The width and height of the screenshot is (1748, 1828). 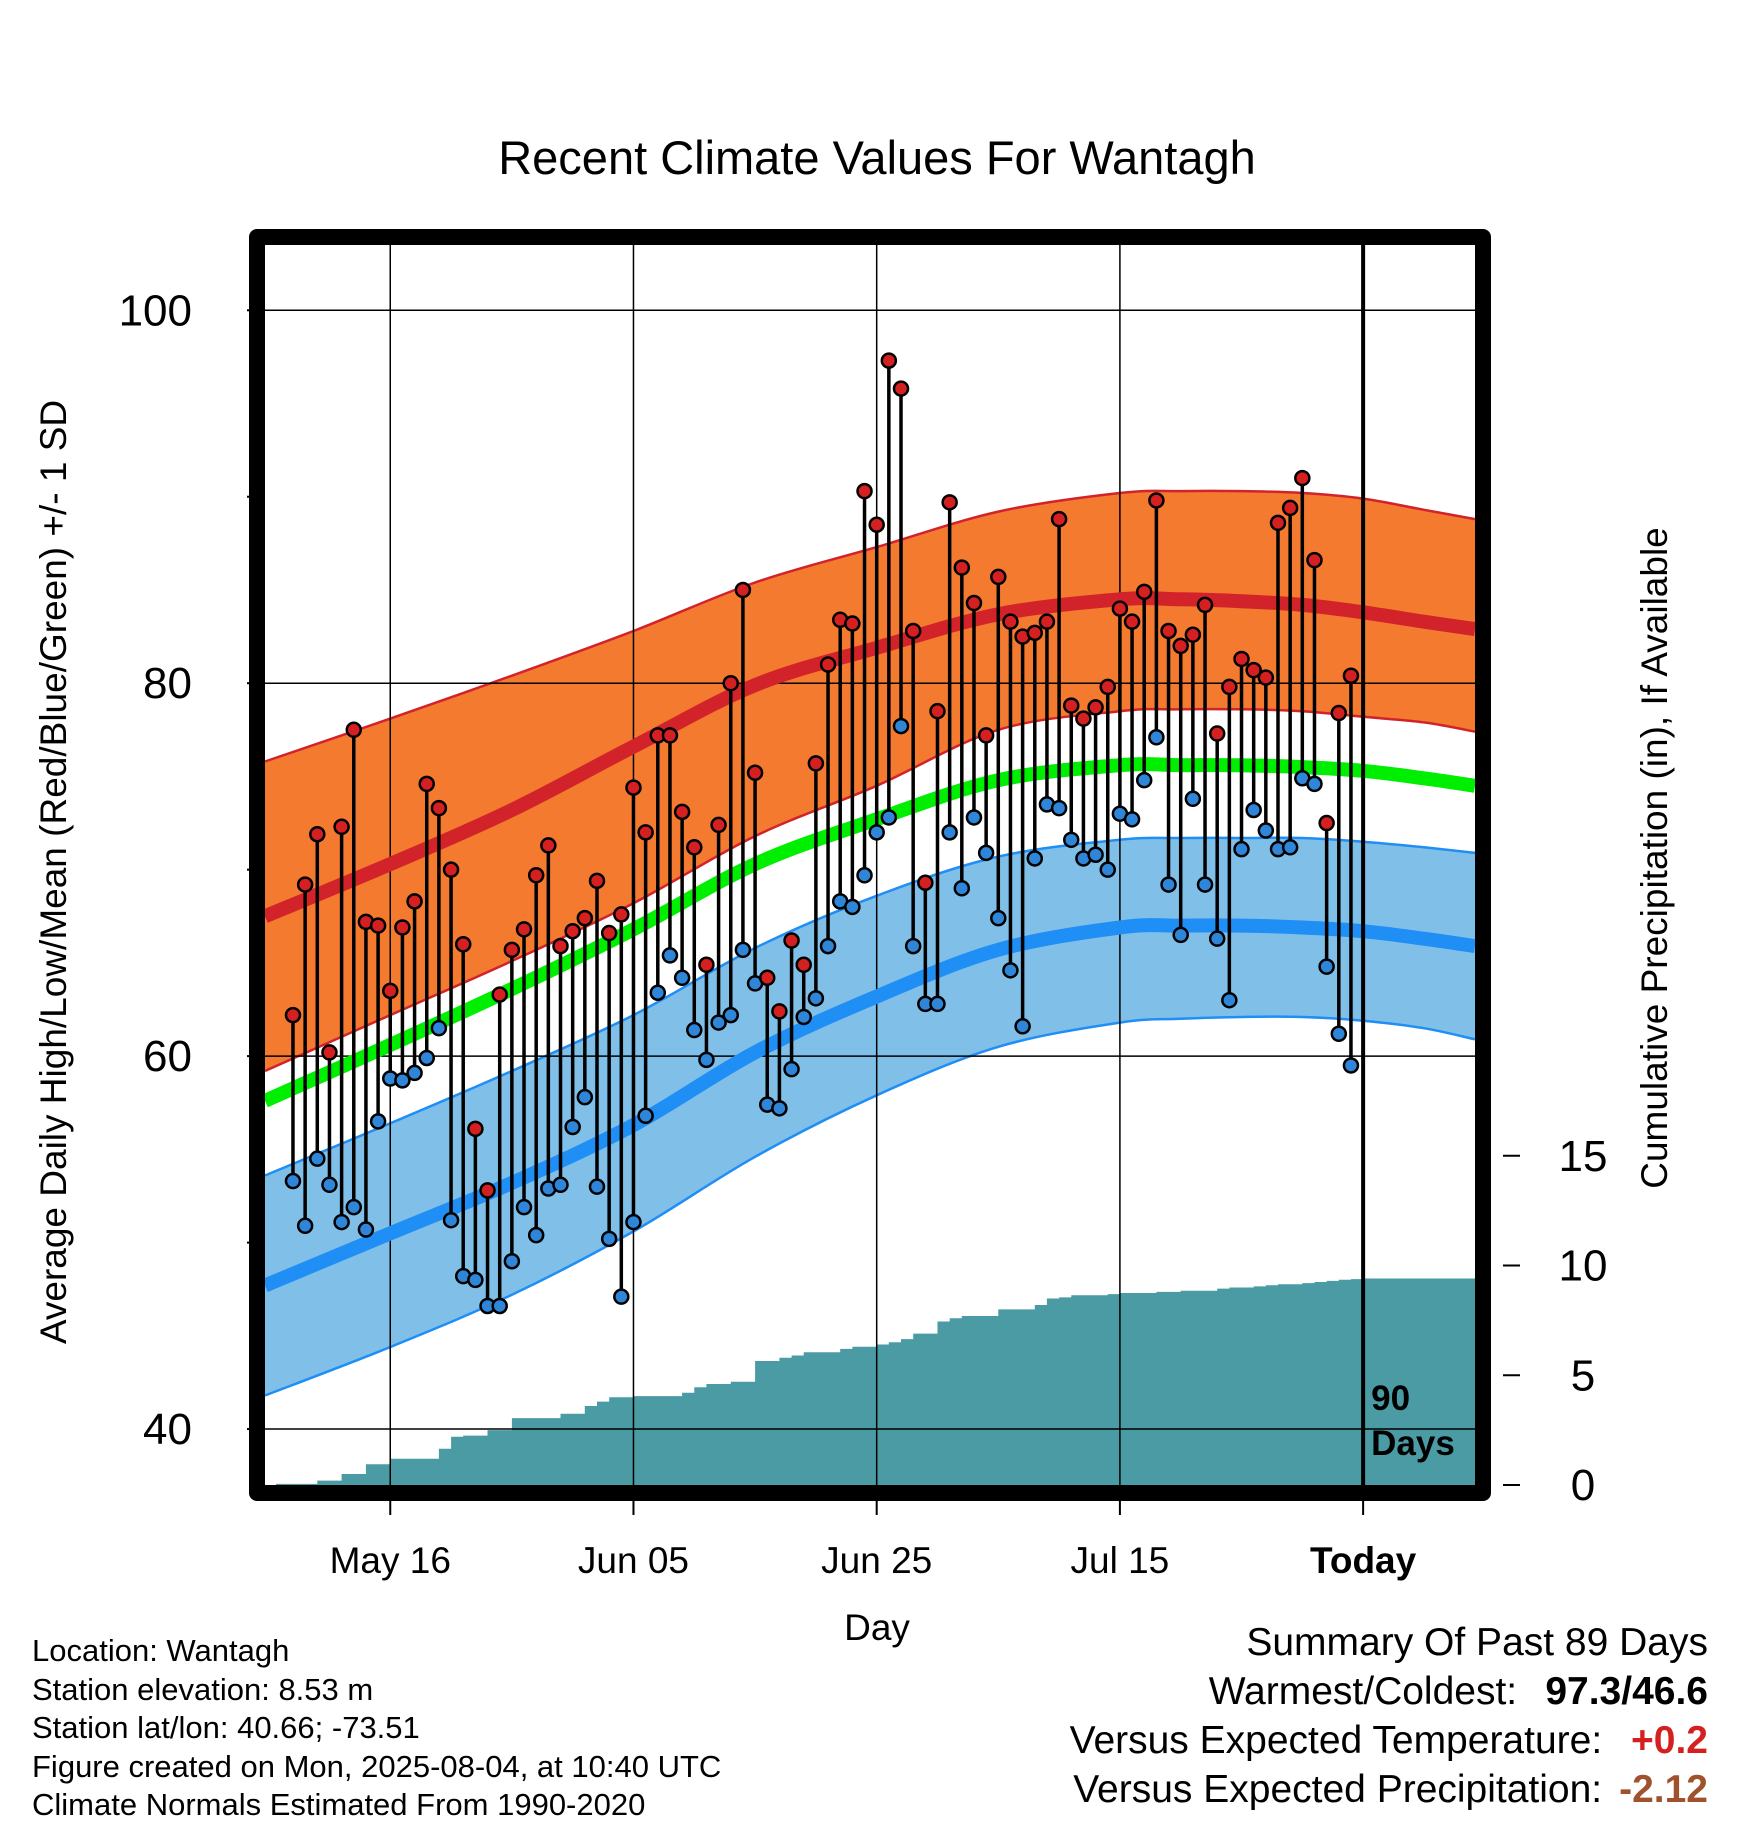 I want to click on latlon-text: Station lat/lon: 40.66; -73.51, so click(x=226, y=1727).